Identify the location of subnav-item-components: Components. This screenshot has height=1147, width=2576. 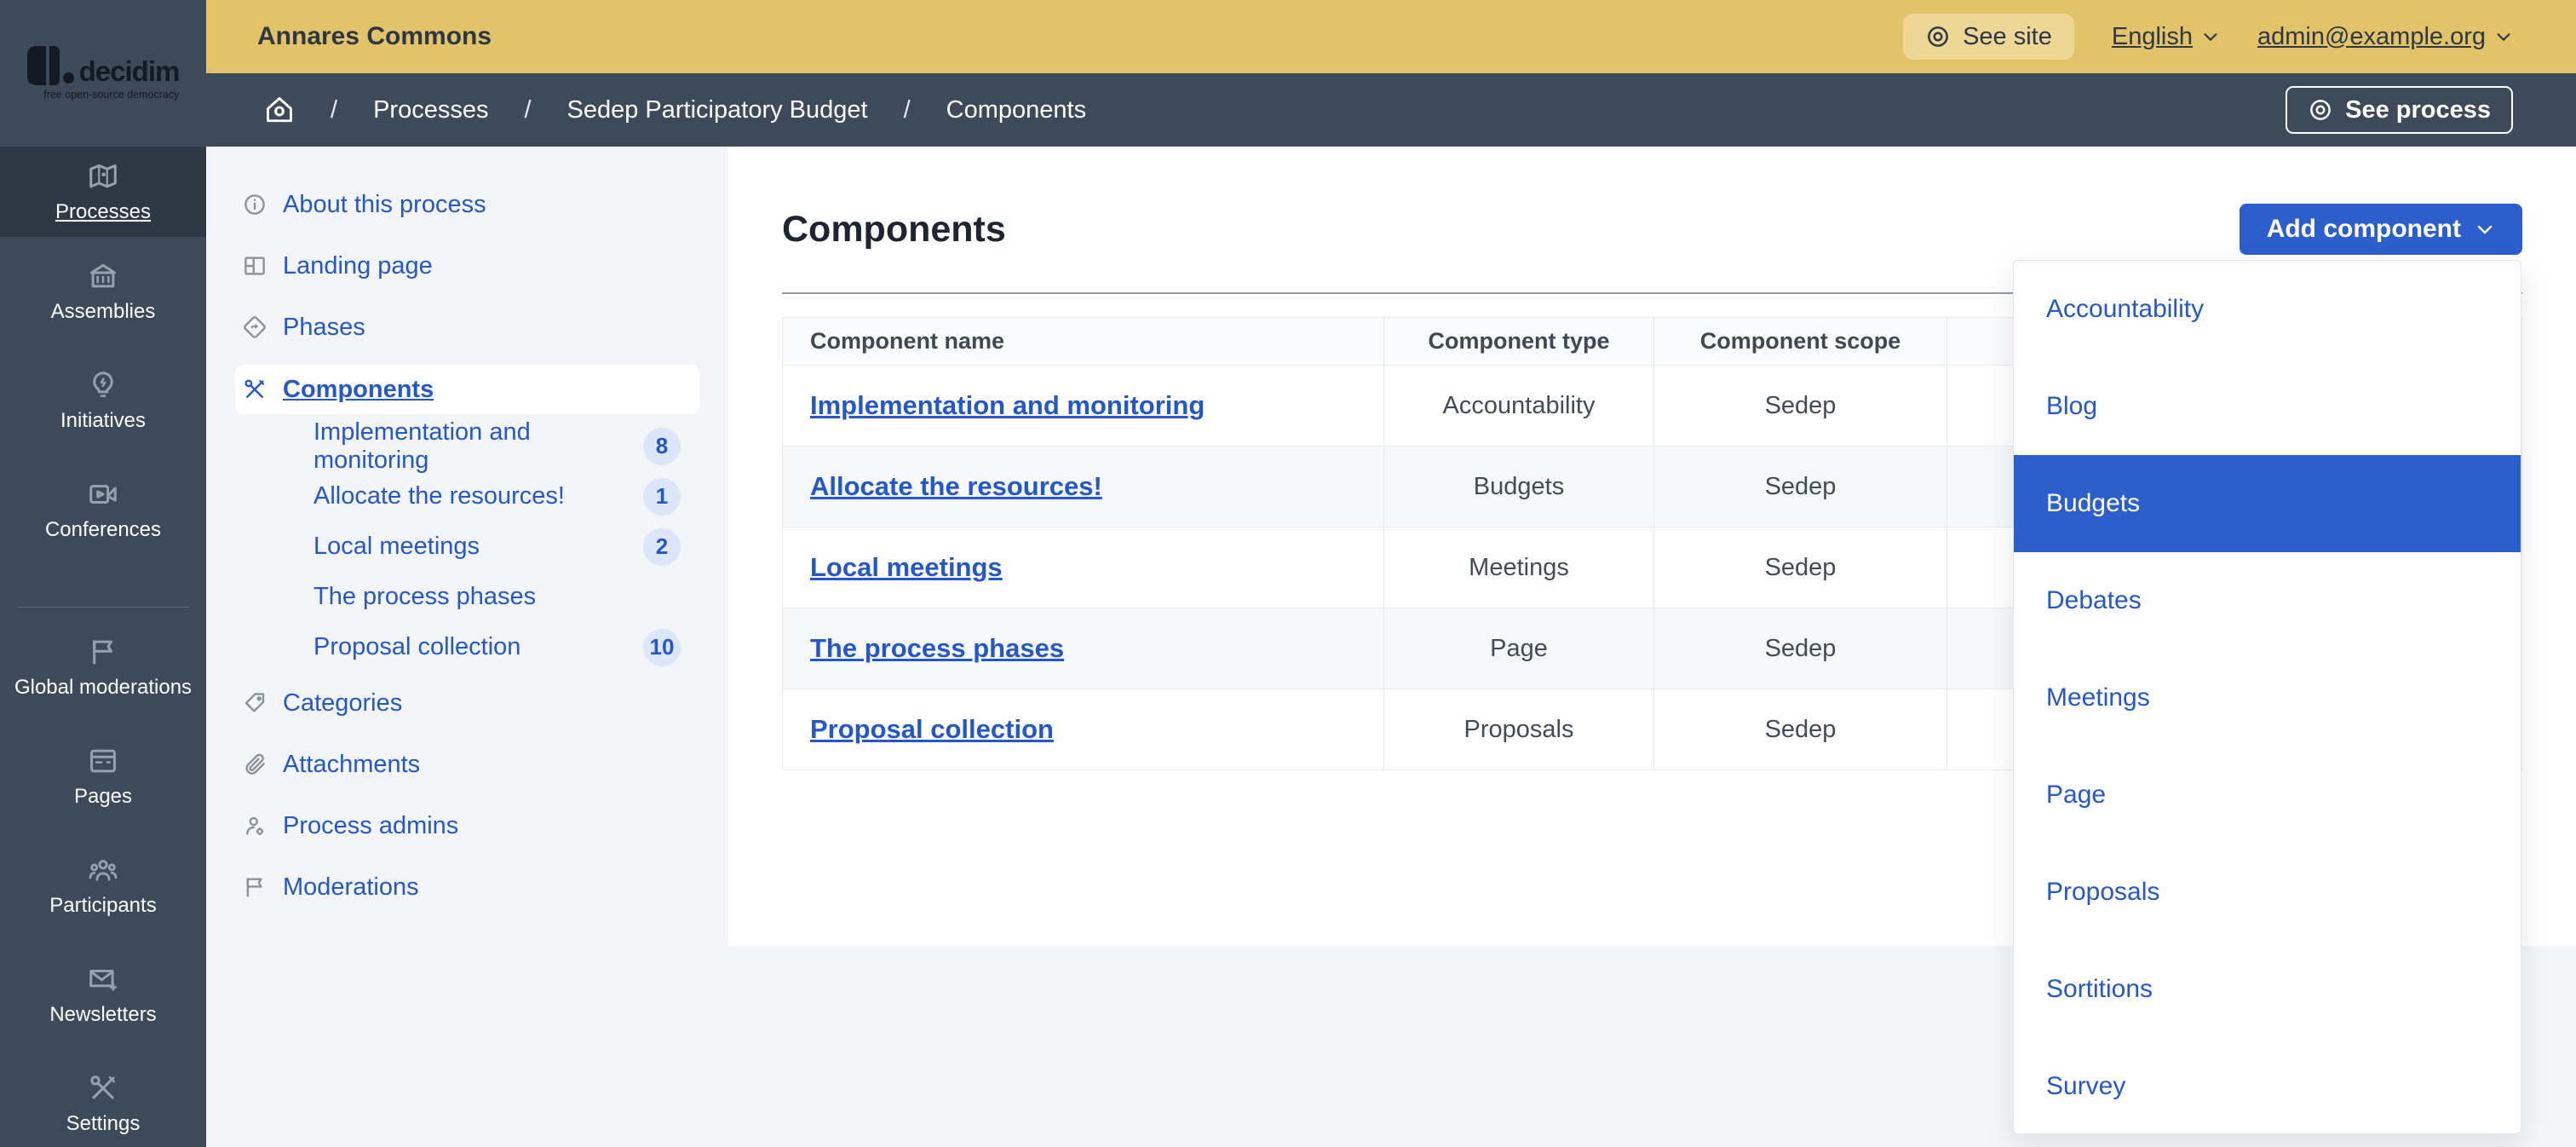
(467, 389).